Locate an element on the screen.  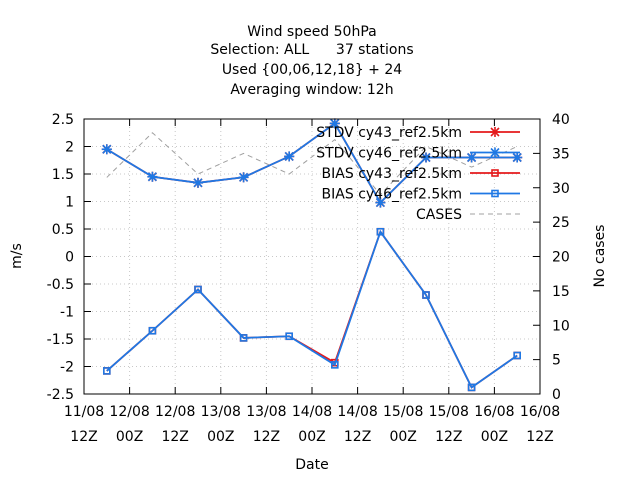
legend-label: BIAS cy43_ref2.5km is located at coordinates (392, 174).